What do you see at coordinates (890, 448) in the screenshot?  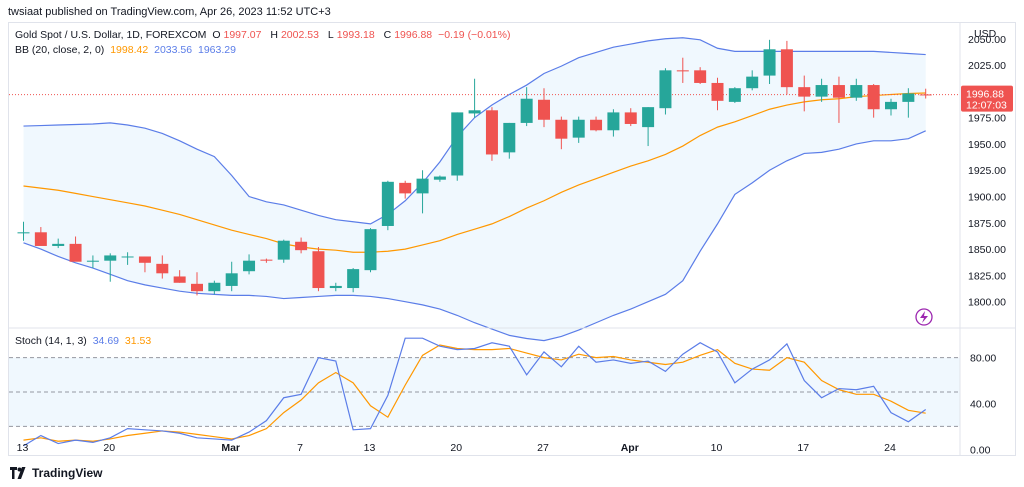 I see `time-tick-label: 24` at bounding box center [890, 448].